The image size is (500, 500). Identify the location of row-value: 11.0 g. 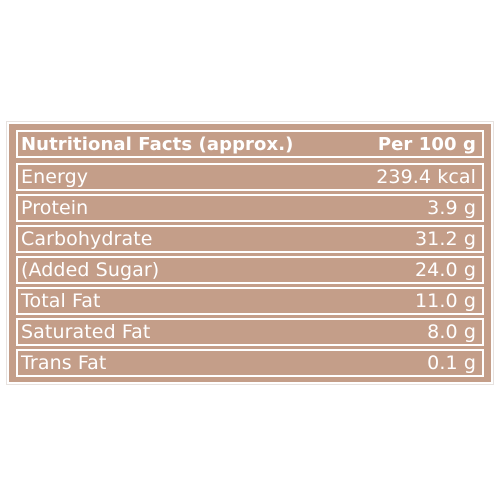
(445, 301).